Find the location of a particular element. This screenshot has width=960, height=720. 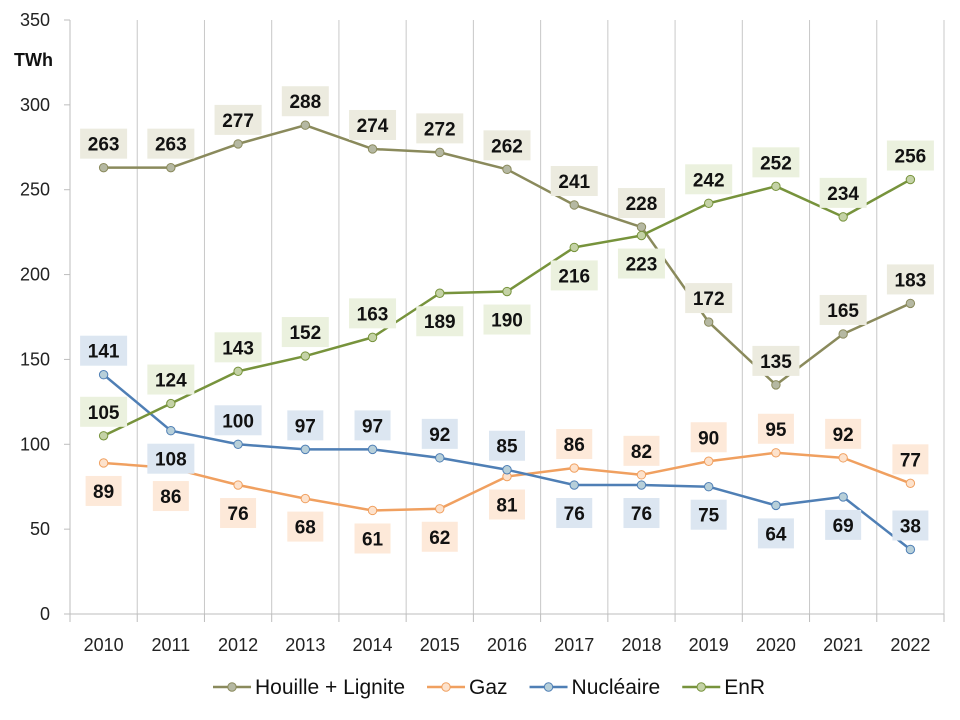

data-label: 165 is located at coordinates (843, 311).